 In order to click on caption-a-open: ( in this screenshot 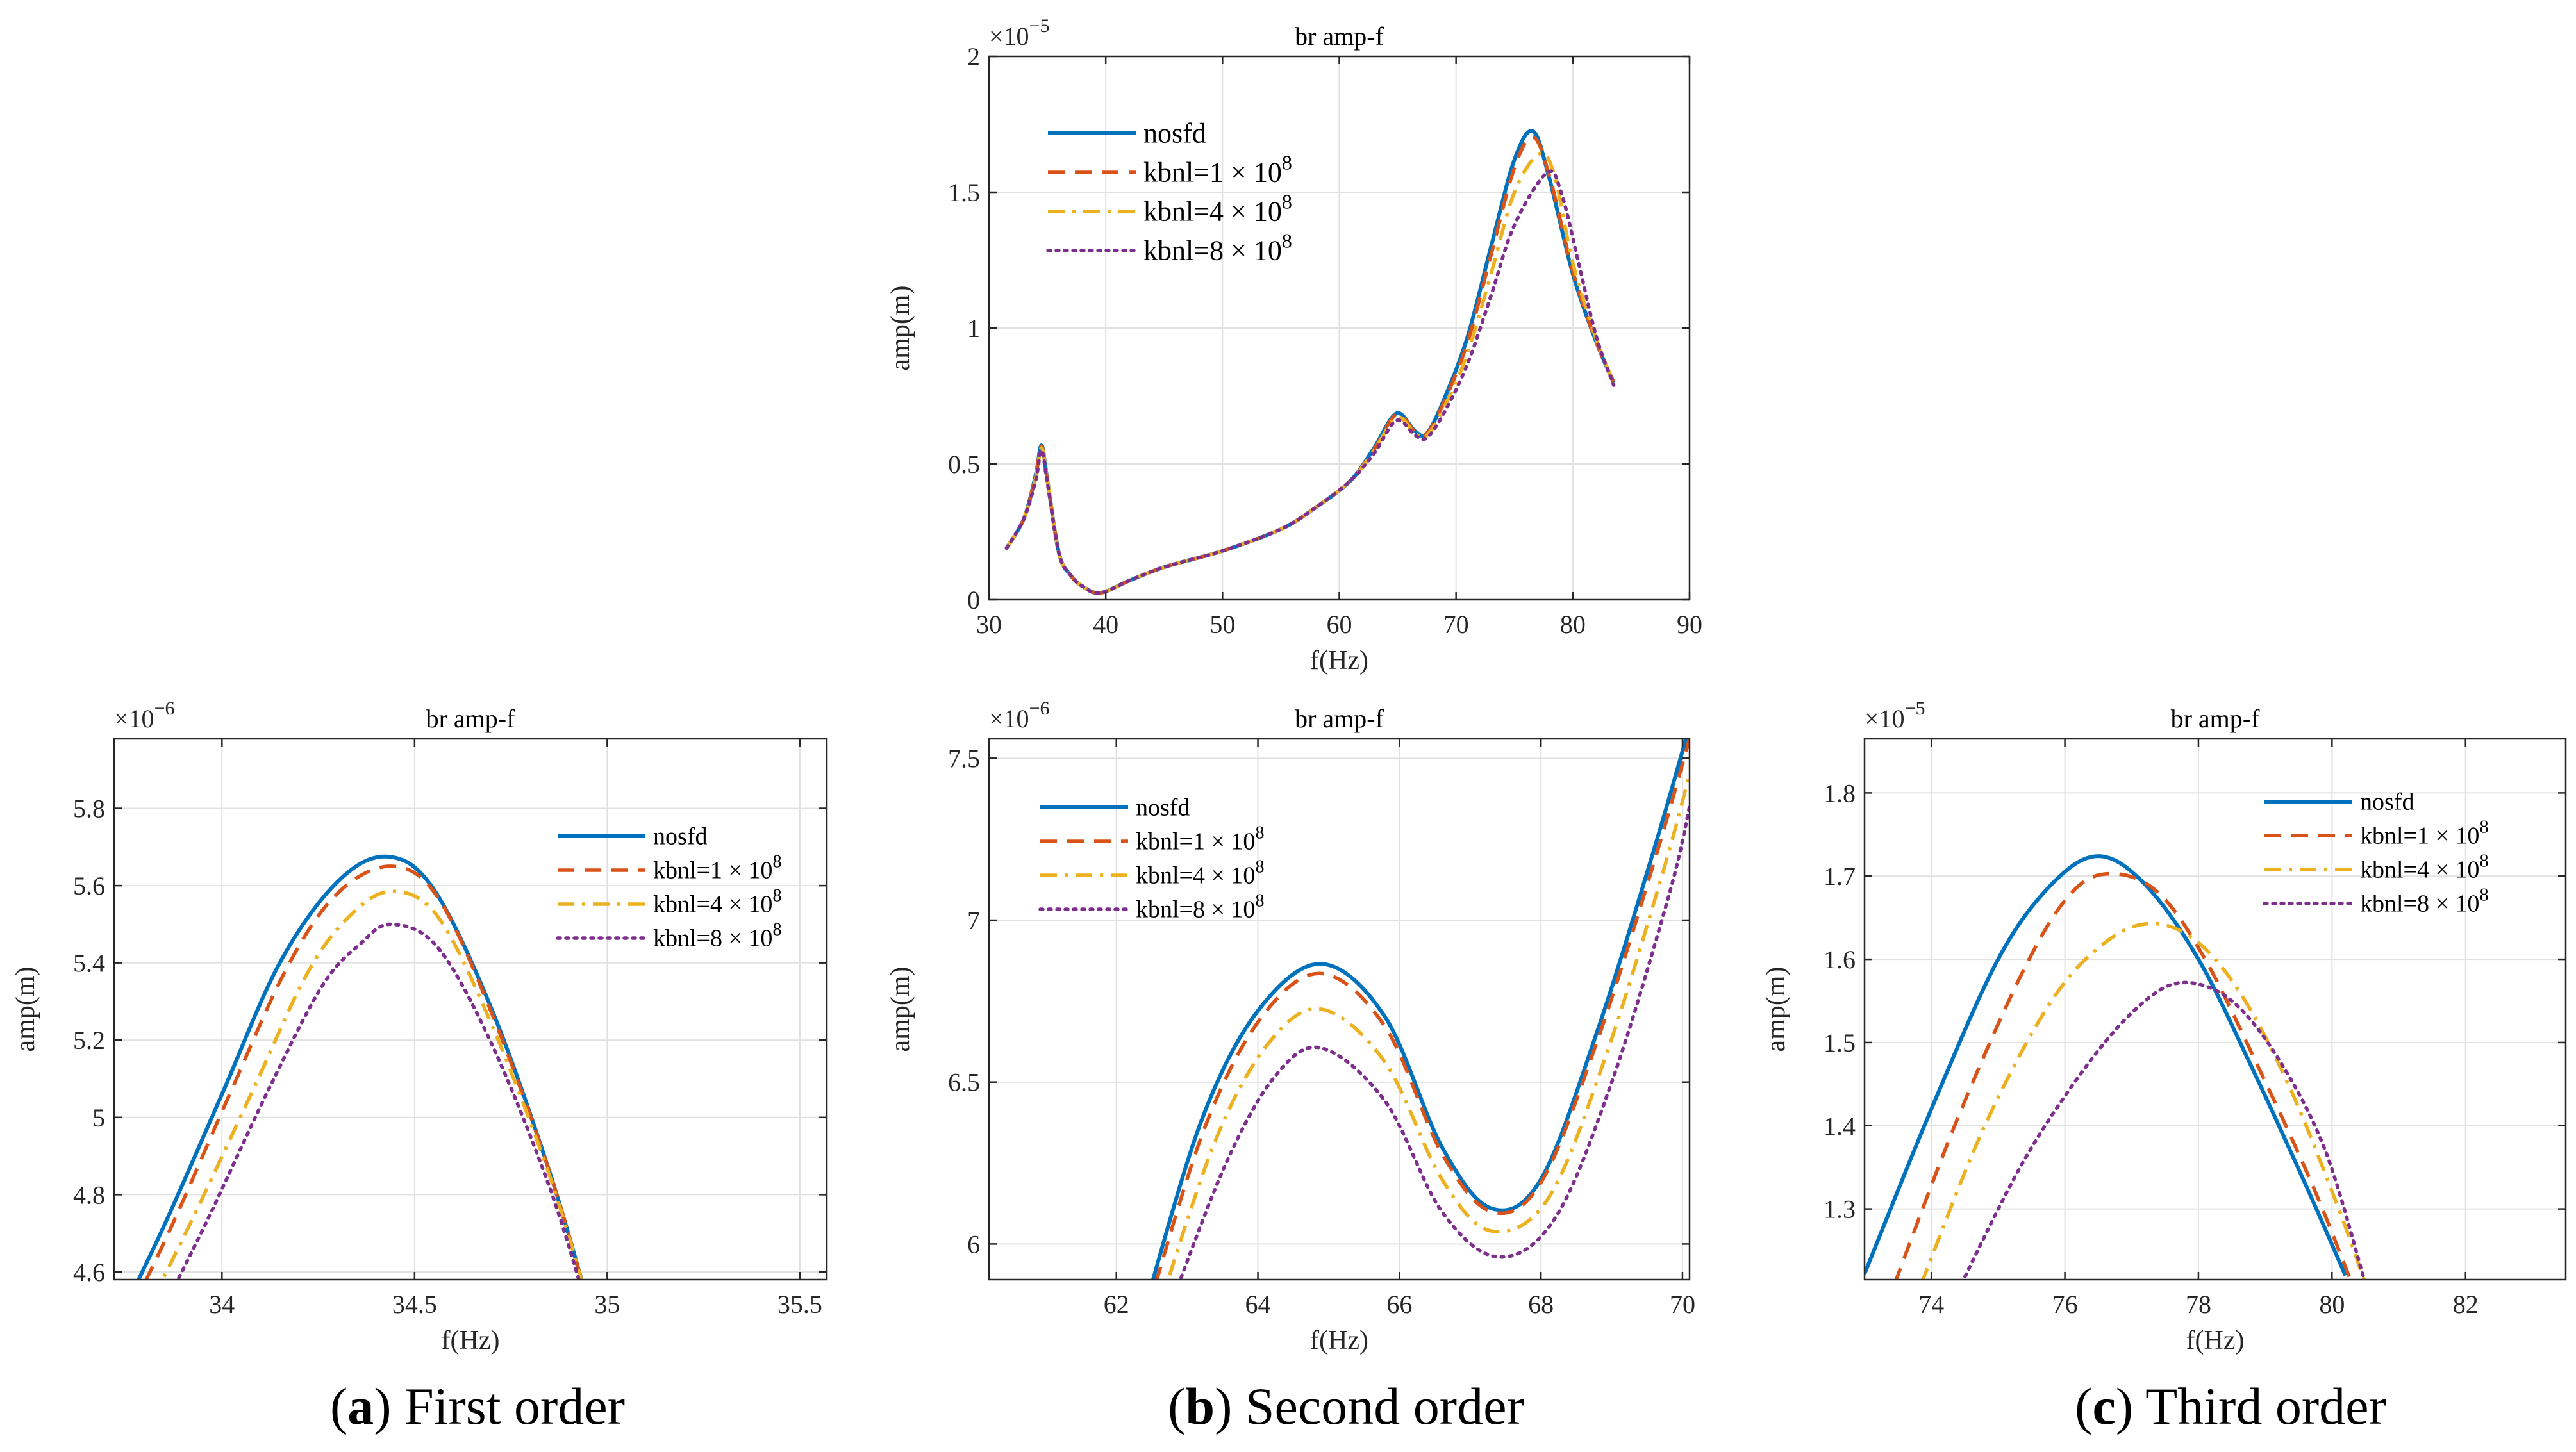, I will do `click(339, 1406)`.